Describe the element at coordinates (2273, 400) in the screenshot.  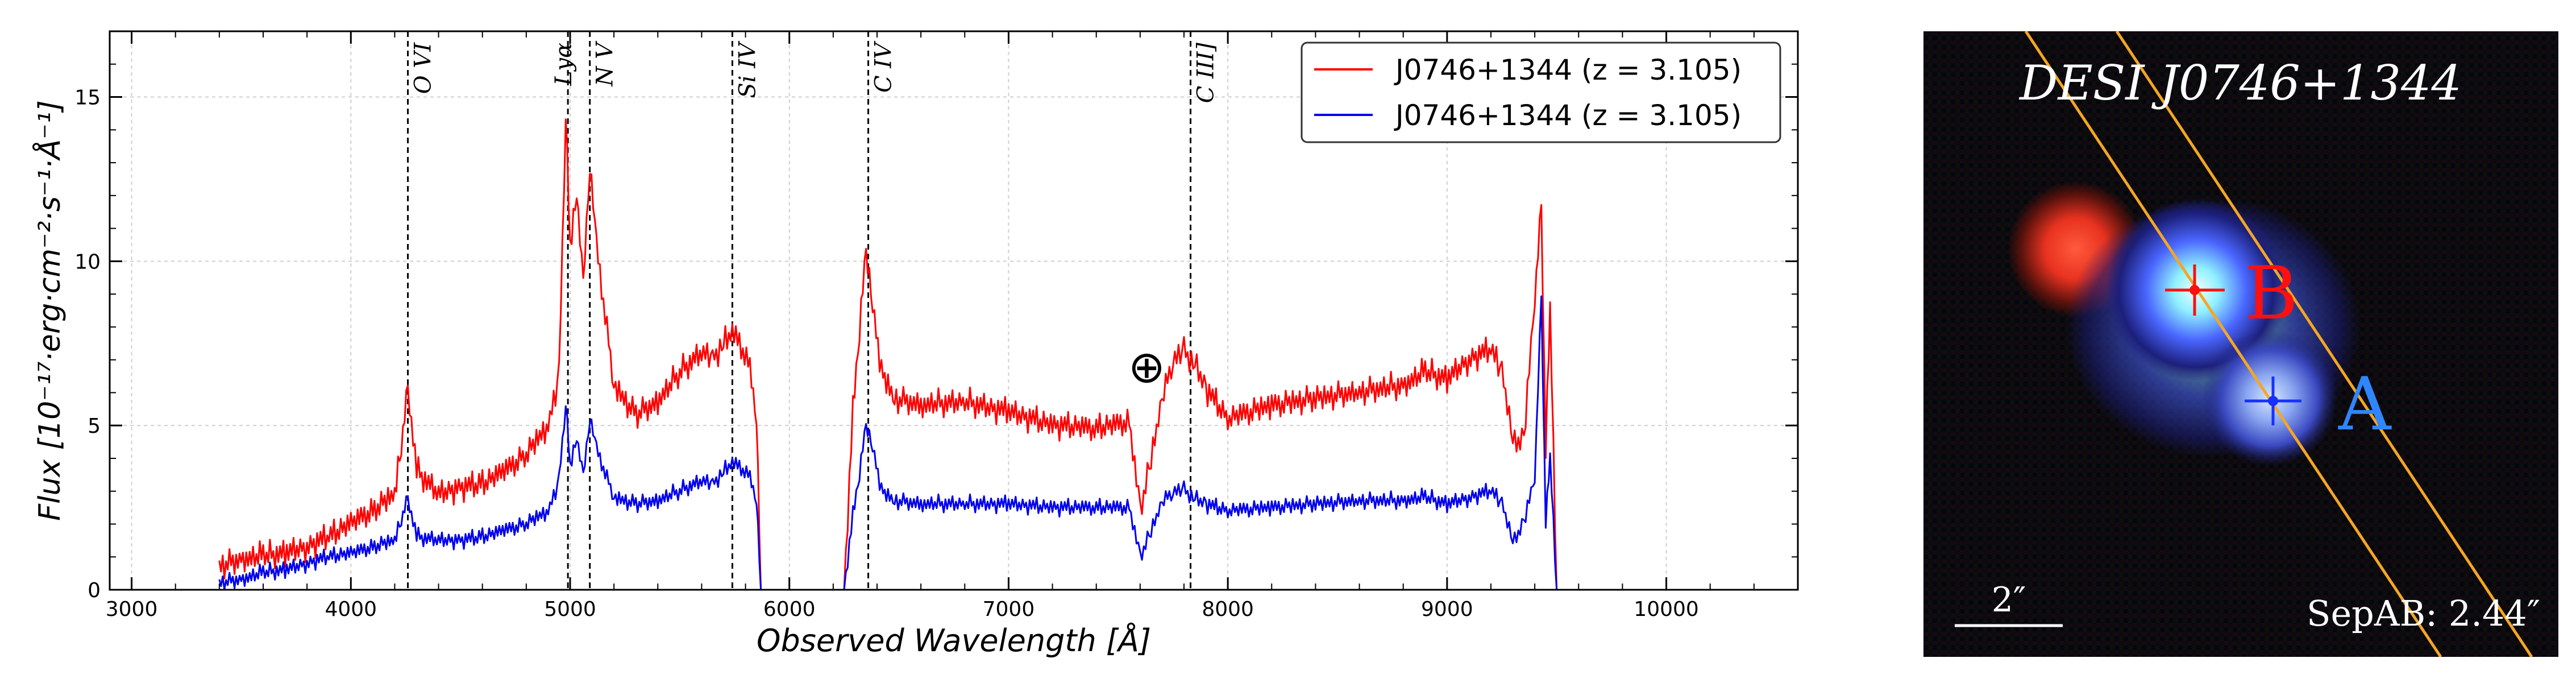
I see `source-a-marker` at that location.